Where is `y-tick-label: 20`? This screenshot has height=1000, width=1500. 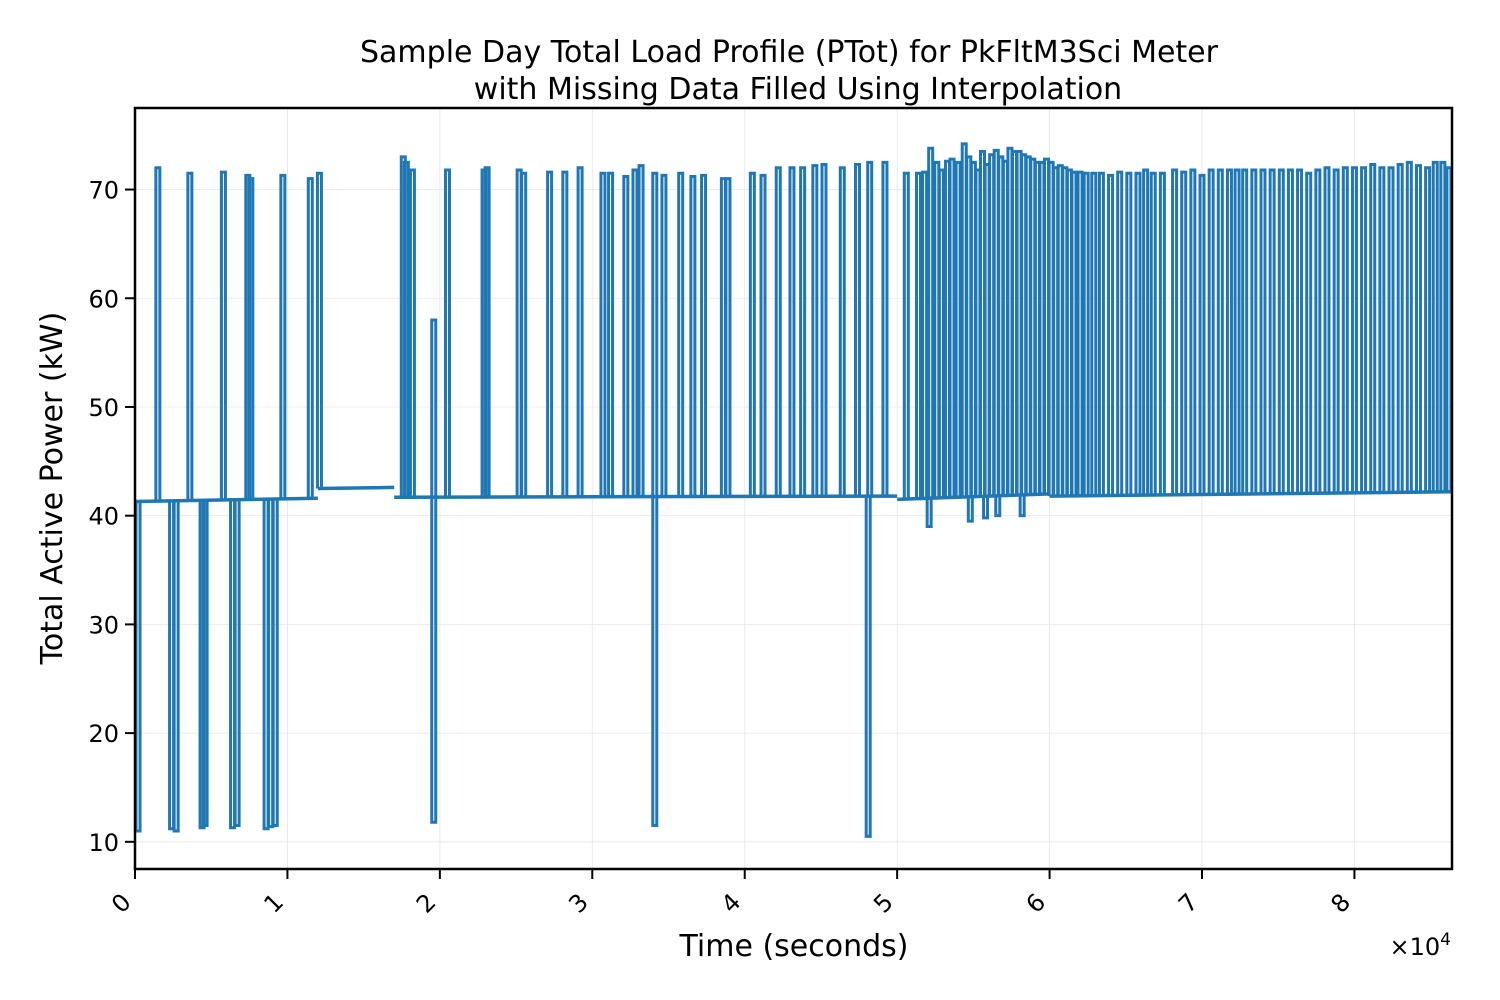 y-tick-label: 20 is located at coordinates (103, 734).